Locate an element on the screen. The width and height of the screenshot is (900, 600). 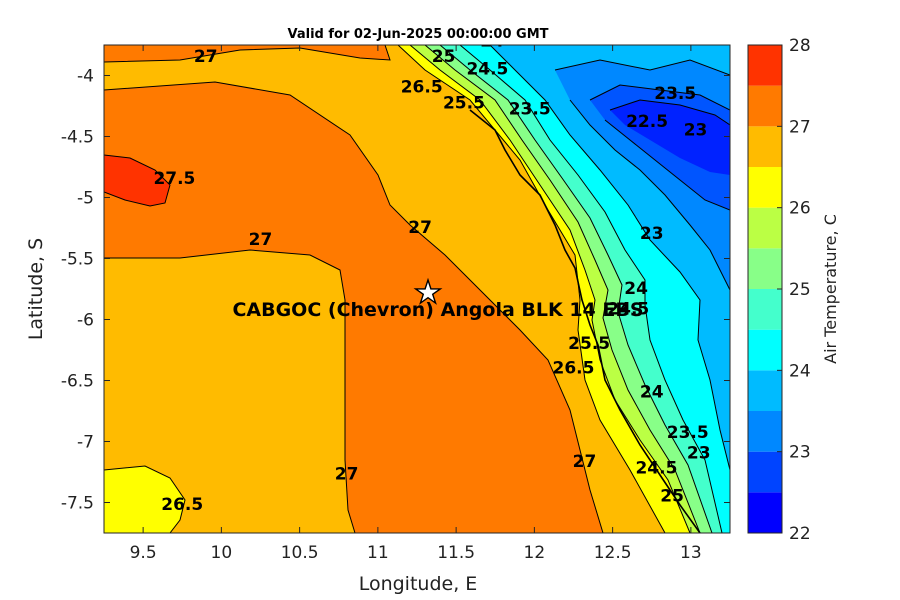
y-tick-label: -4 is located at coordinates (85, 77).